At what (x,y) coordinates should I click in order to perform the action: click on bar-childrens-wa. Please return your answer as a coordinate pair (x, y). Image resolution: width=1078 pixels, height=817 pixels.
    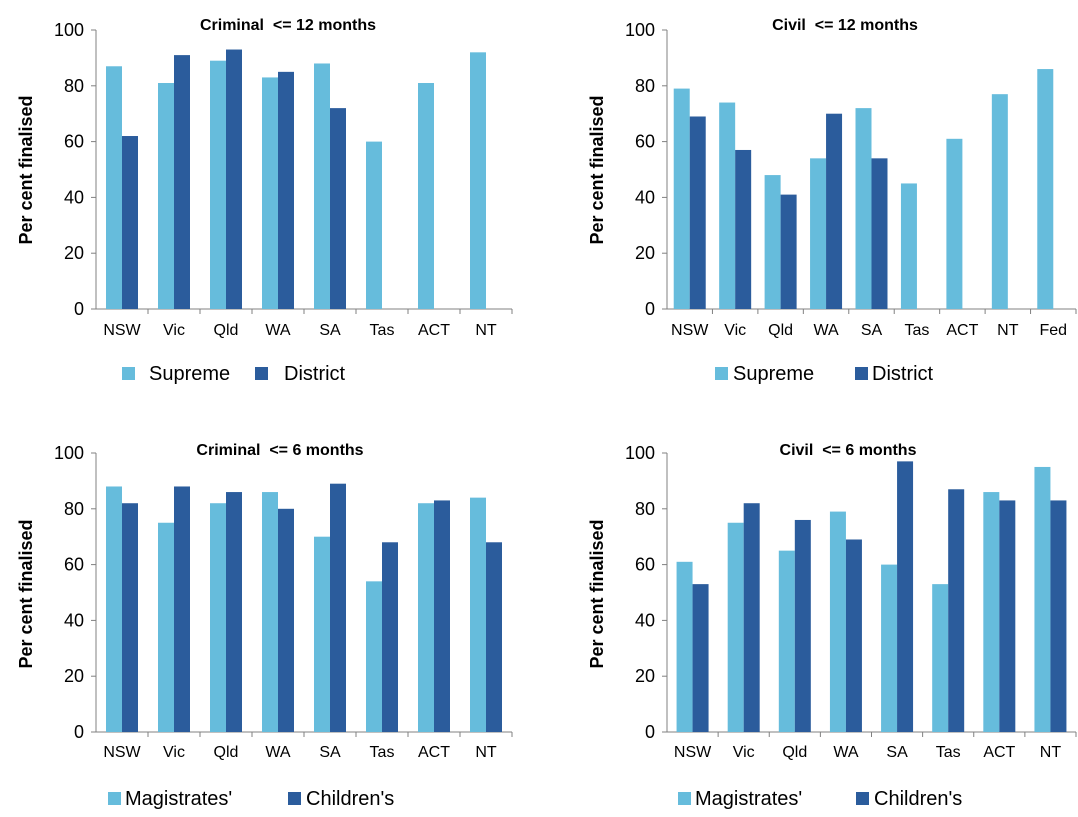
    Looking at the image, I should click on (286, 620).